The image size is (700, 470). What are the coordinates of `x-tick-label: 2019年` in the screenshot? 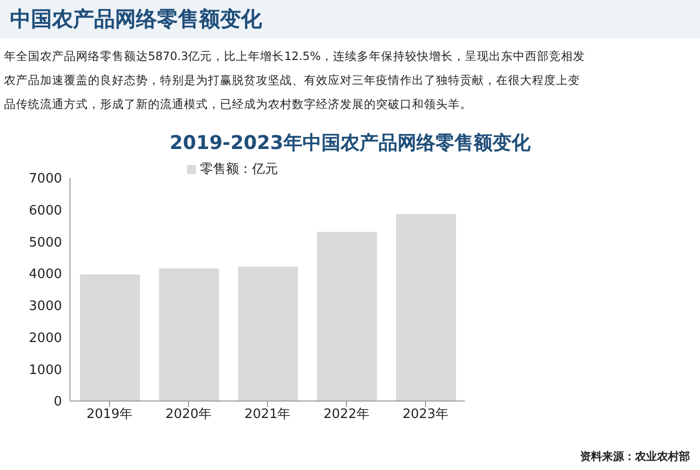 It's located at (109, 414).